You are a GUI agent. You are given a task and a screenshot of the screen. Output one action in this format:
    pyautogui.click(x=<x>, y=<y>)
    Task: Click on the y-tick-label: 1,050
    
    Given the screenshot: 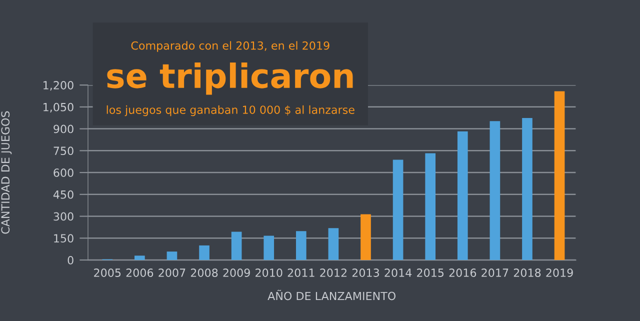 What is the action you would take?
    pyautogui.click(x=59, y=107)
    